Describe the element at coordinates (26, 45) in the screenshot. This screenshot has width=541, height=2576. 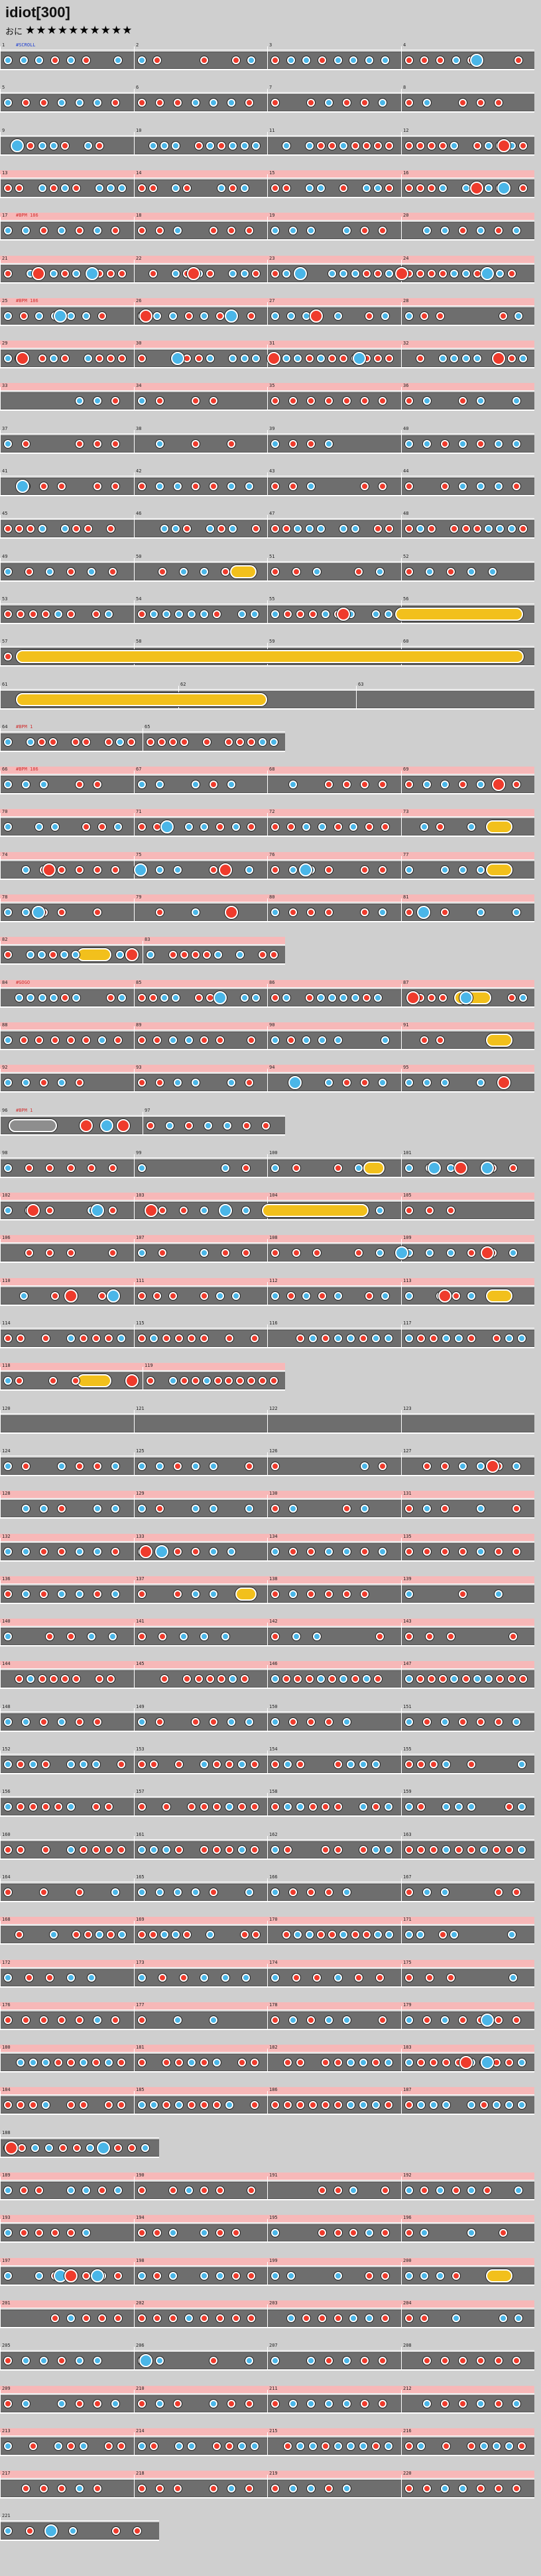
I see `row-command: #SCROLL` at that location.